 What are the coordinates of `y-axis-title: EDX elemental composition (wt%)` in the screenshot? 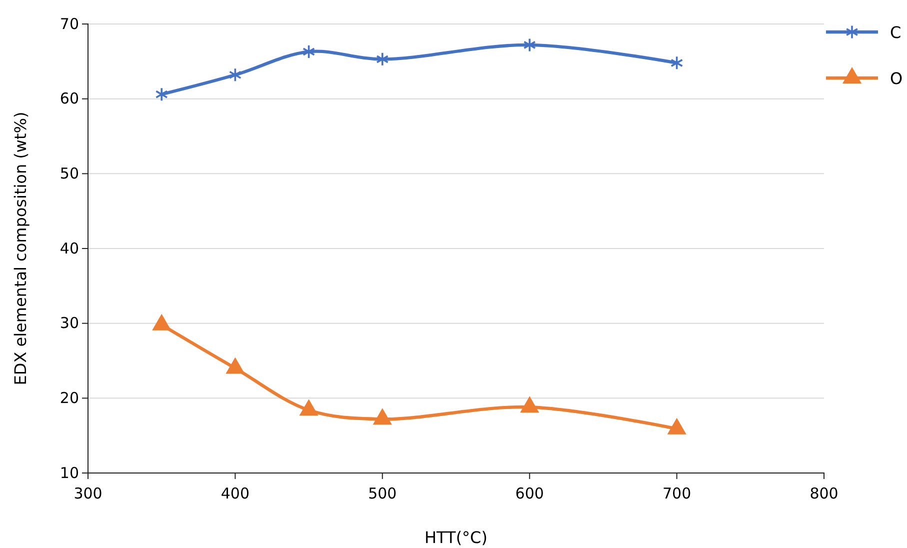 It's located at (20, 249).